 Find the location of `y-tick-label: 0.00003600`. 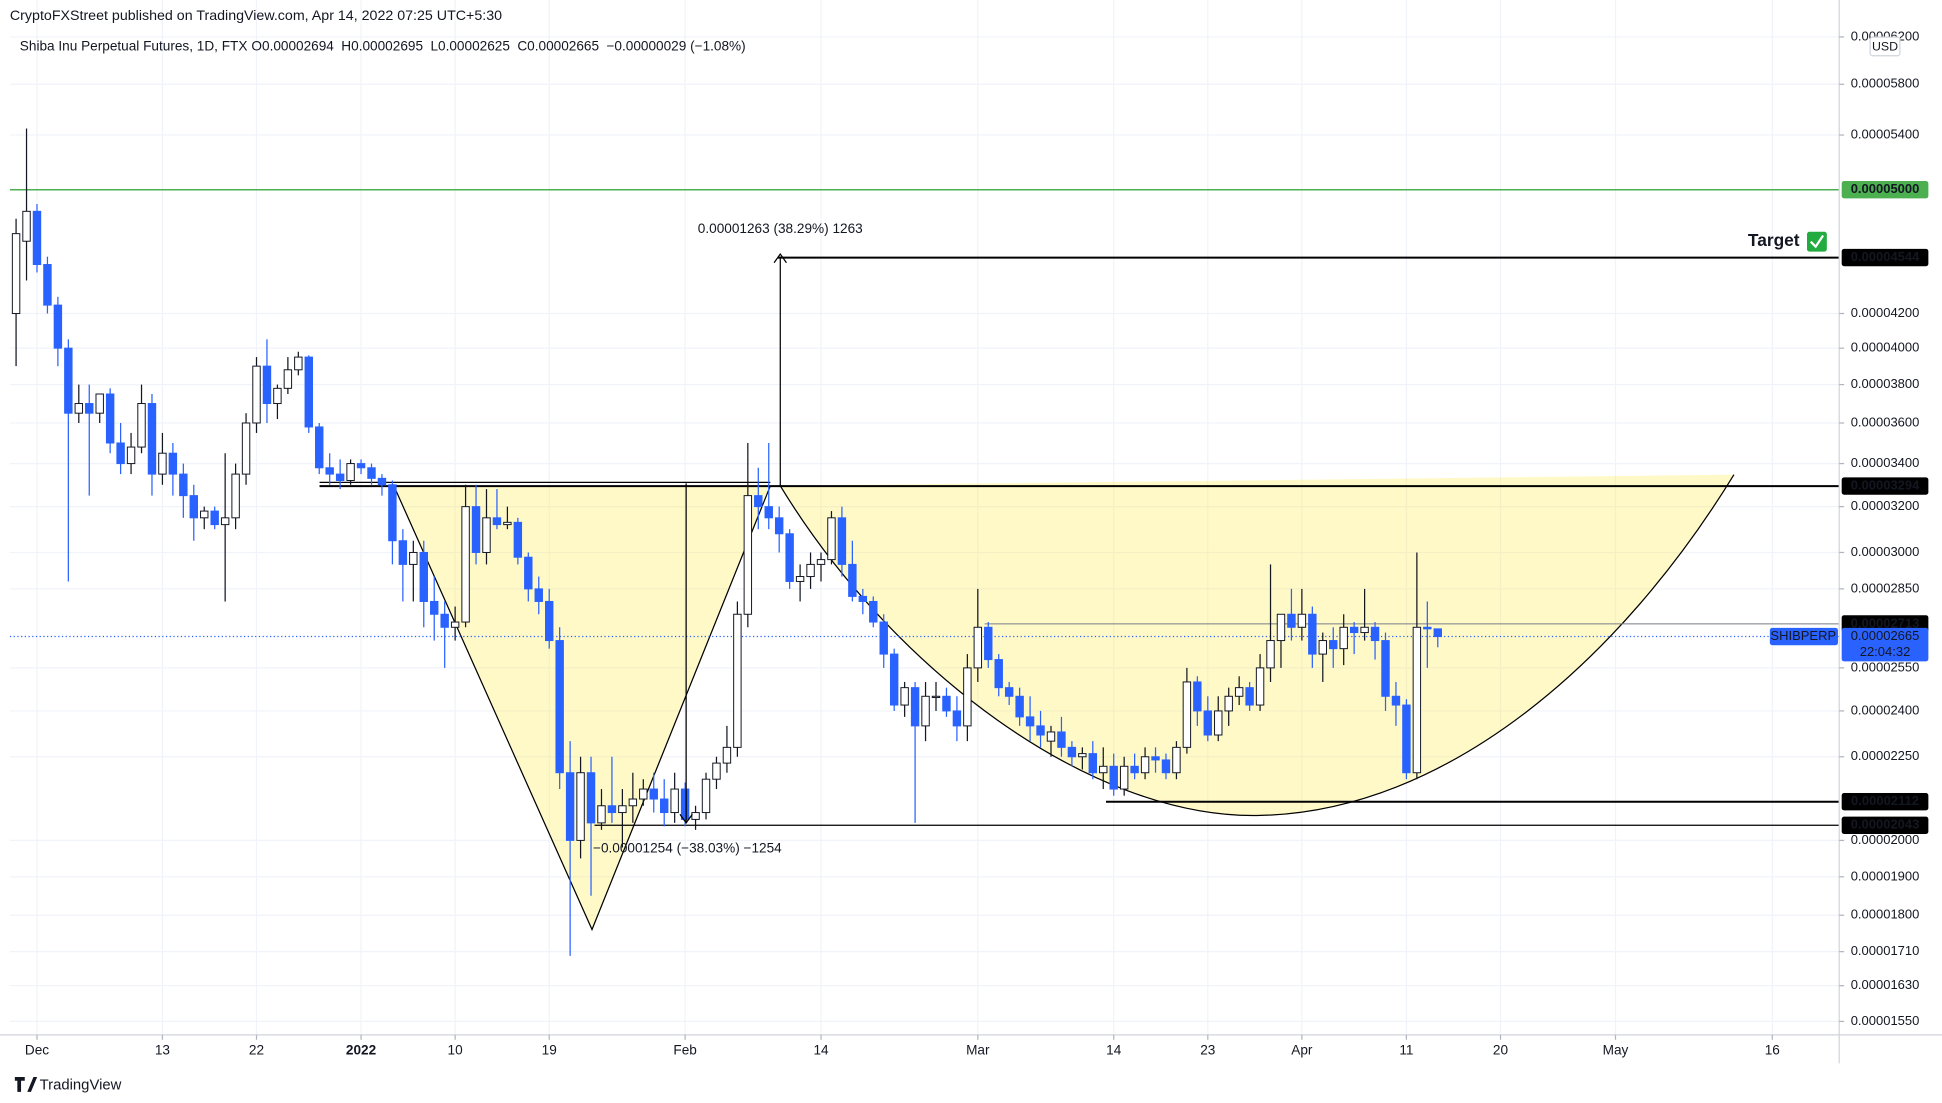

y-tick-label: 0.00003600 is located at coordinates (1885, 421).